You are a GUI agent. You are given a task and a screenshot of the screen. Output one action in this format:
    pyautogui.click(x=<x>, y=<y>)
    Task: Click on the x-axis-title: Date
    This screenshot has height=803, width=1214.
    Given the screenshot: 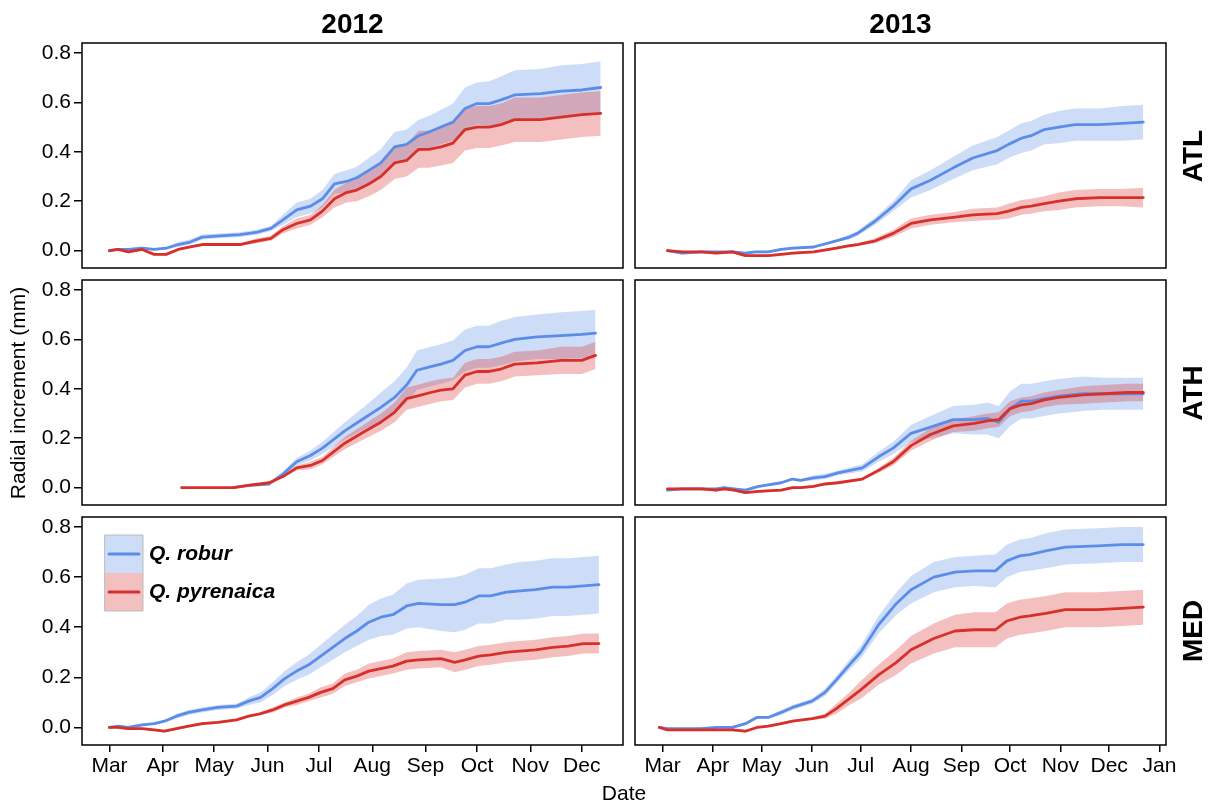 What is the action you would take?
    pyautogui.click(x=624, y=791)
    